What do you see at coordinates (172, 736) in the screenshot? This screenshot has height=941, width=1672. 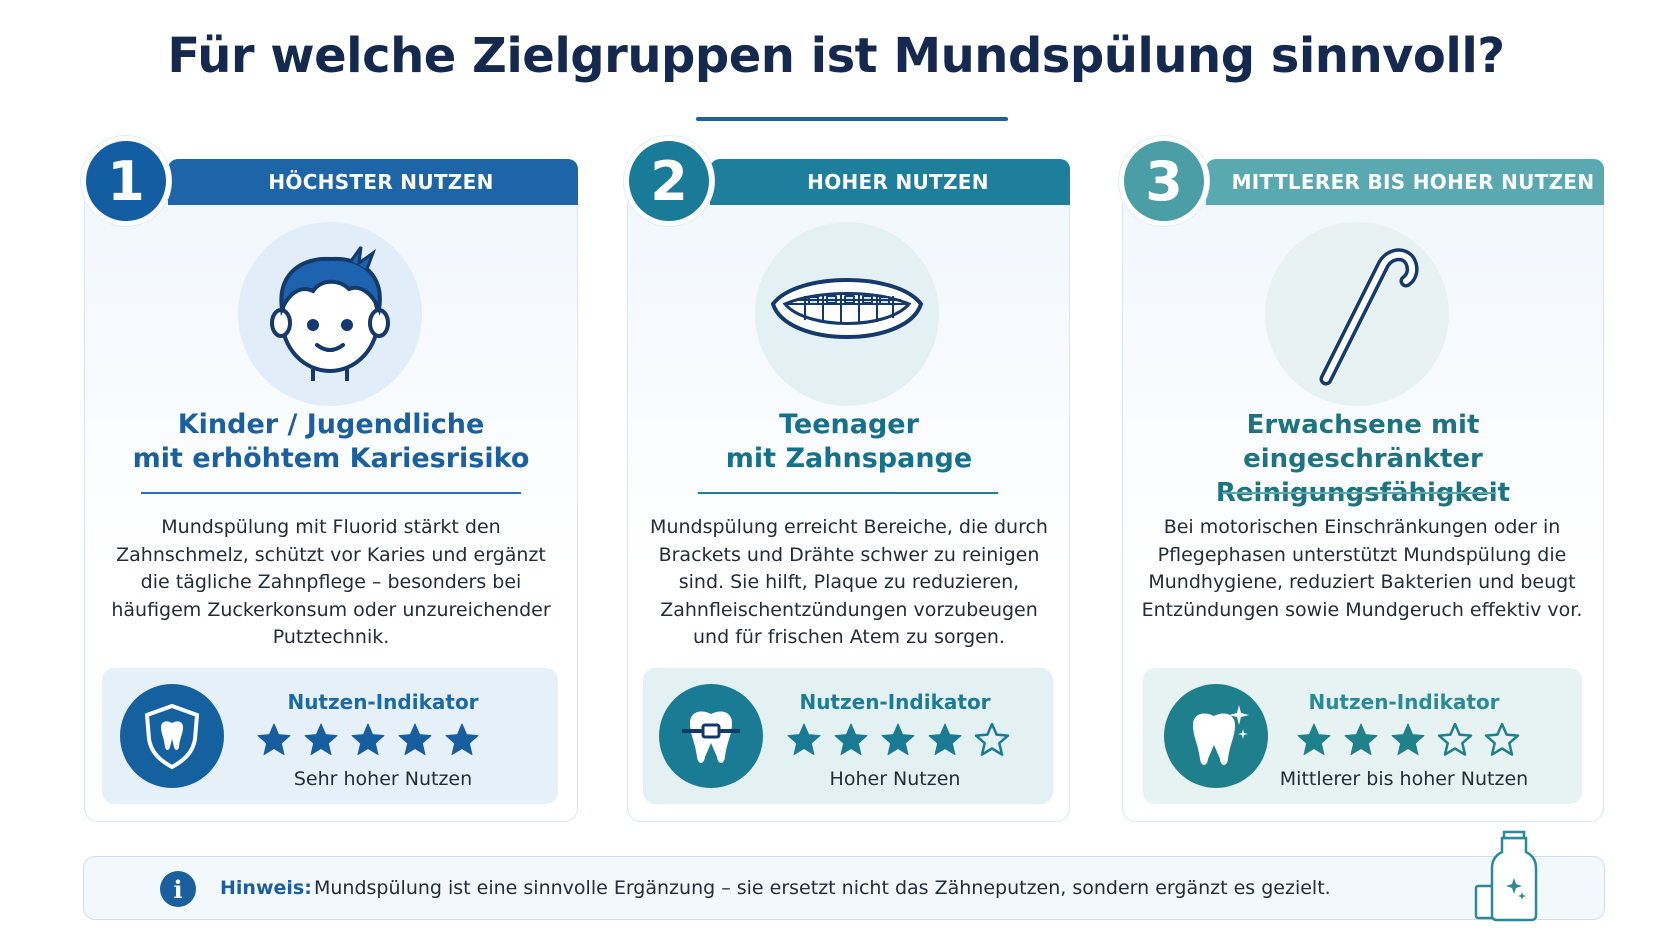 I see `shield-tooth-icon` at bounding box center [172, 736].